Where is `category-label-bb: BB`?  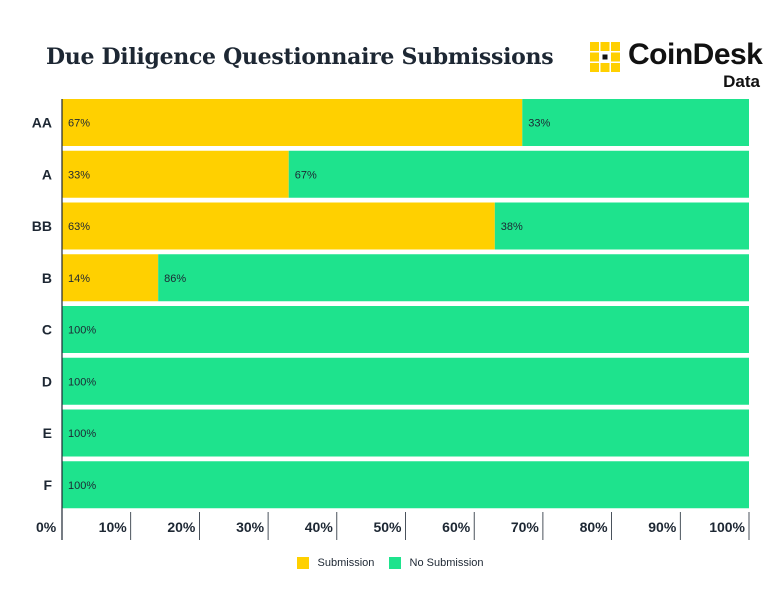 category-label-bb: BB is located at coordinates (42, 226).